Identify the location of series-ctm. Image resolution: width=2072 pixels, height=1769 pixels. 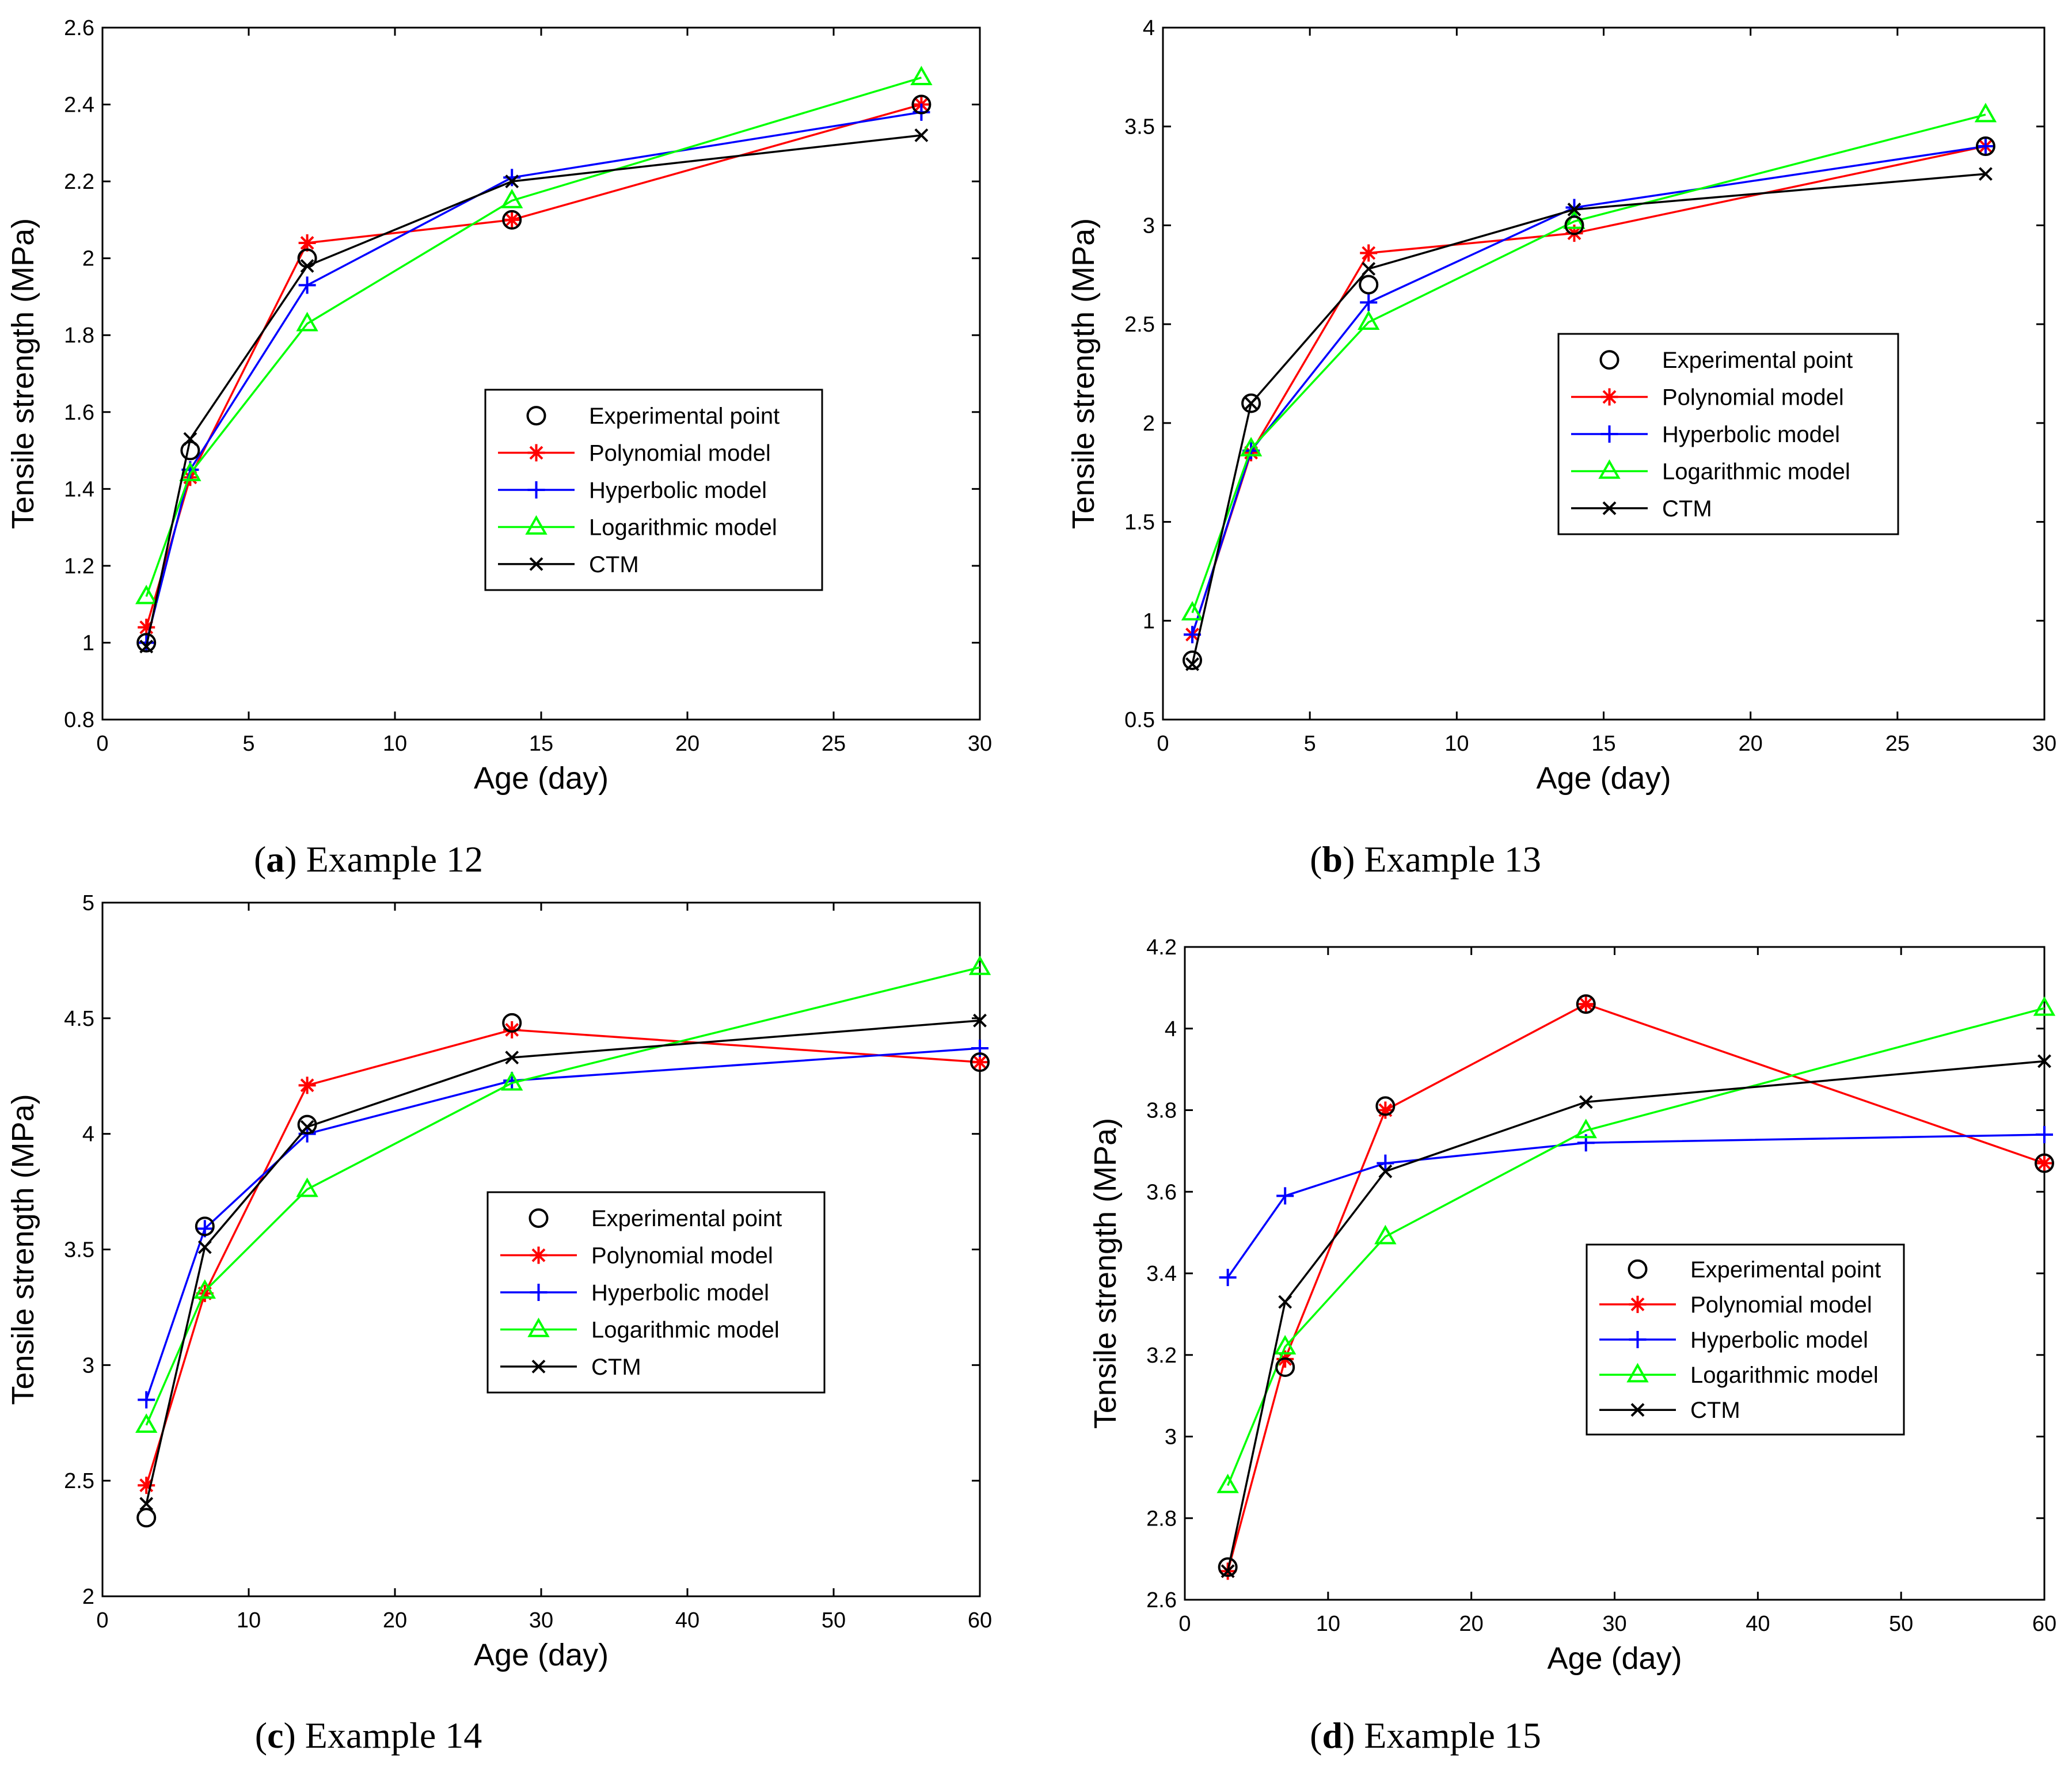
(1589, 419).